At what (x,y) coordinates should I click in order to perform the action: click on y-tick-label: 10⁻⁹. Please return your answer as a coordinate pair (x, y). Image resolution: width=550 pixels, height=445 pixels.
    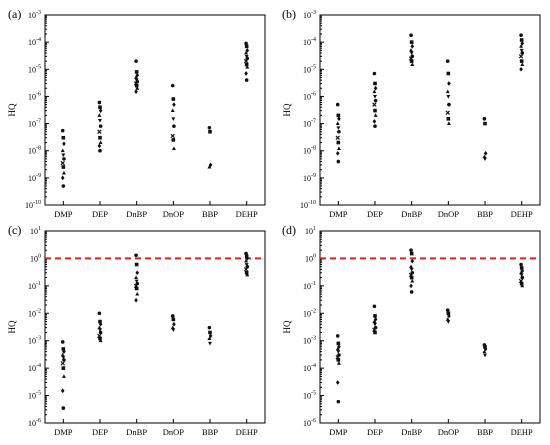
    Looking at the image, I should click on (34, 178).